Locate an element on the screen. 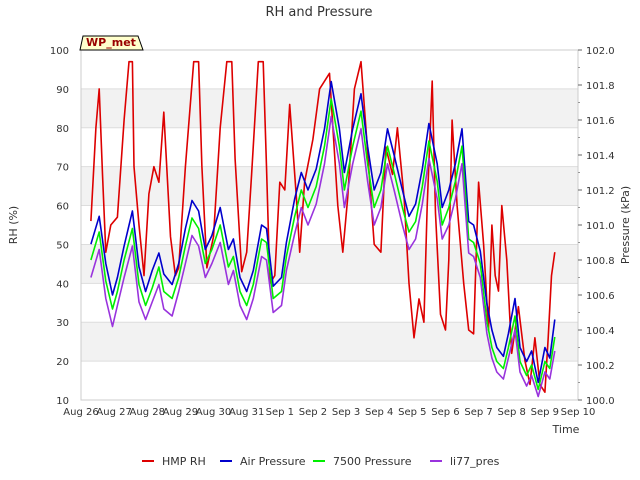 The image size is (640, 480). x-tick-label: Sep 9 is located at coordinates (545, 412).